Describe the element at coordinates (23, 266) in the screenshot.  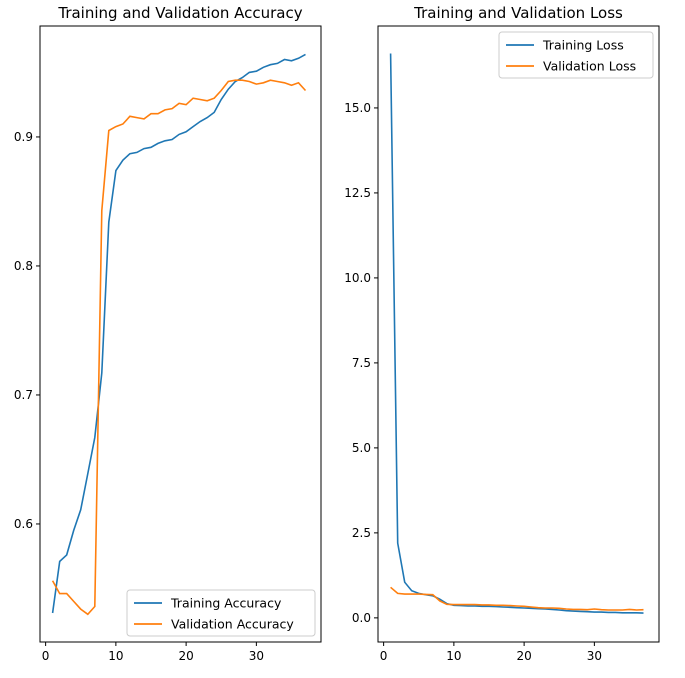
I see `y-tick-label: 0.8` at that location.